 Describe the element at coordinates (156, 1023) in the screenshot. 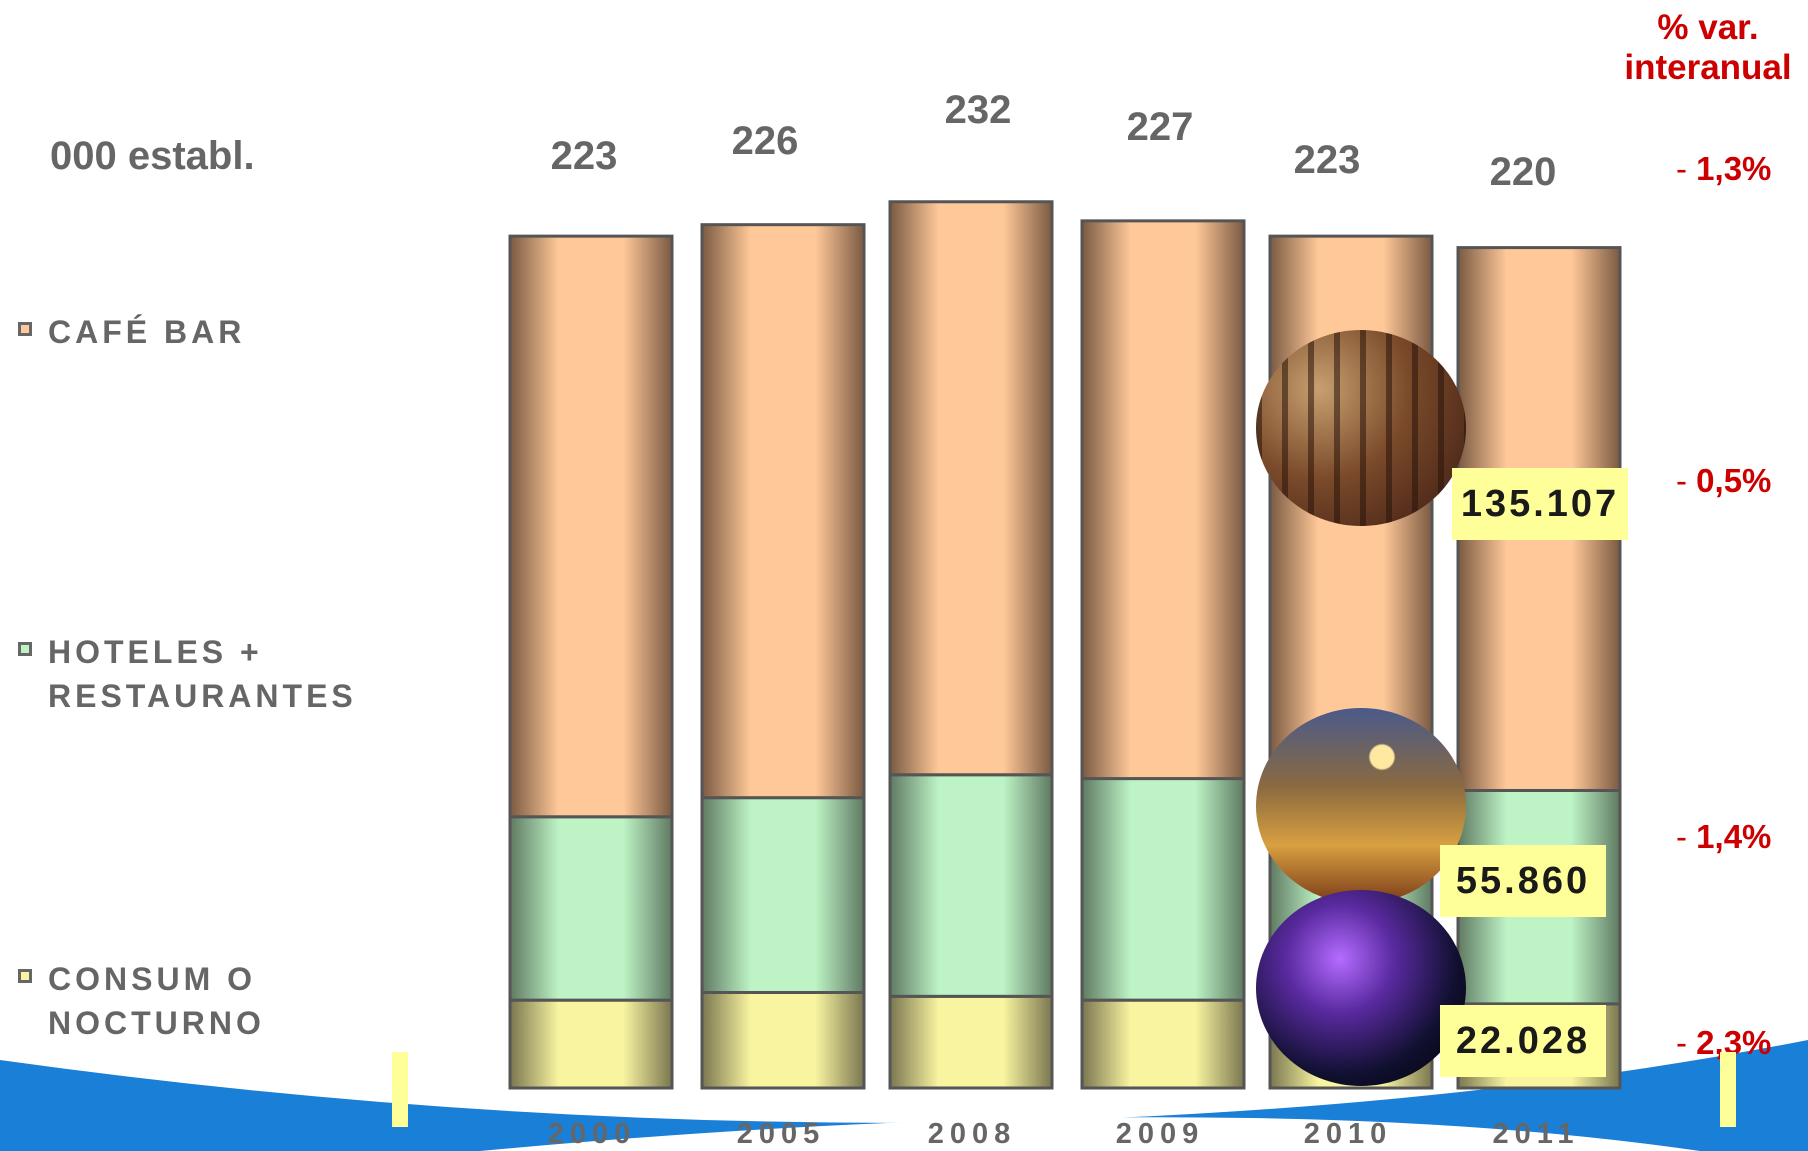

I see `legend-label-consumo-line-2: NOCTURNO` at that location.